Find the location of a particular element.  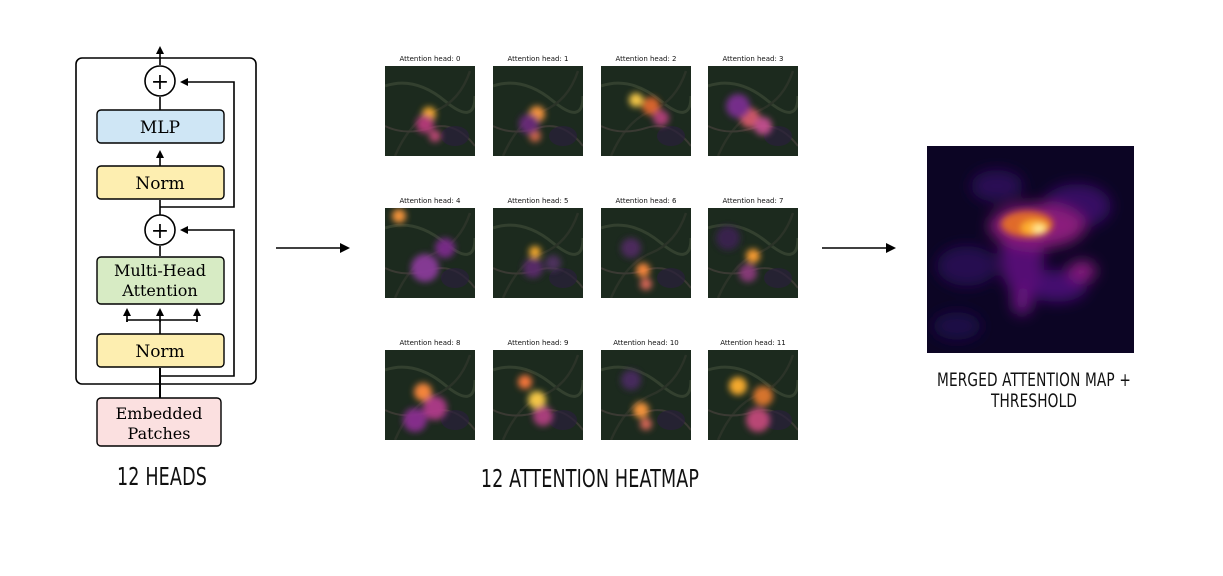

head-title-11: Attention head: 11 is located at coordinates (753, 343).